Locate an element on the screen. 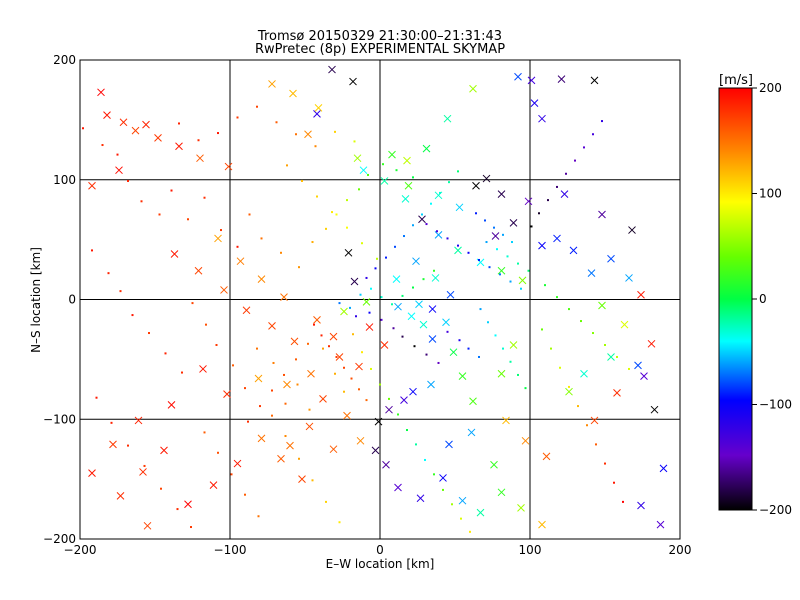  colorbar-tick-label: 200 is located at coordinates (770, 88).